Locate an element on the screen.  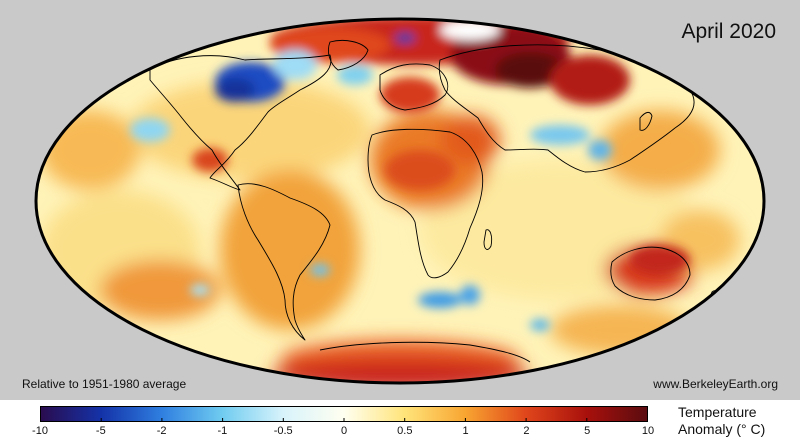
colorbar-tick-label: 0.5 is located at coordinates (405, 431).